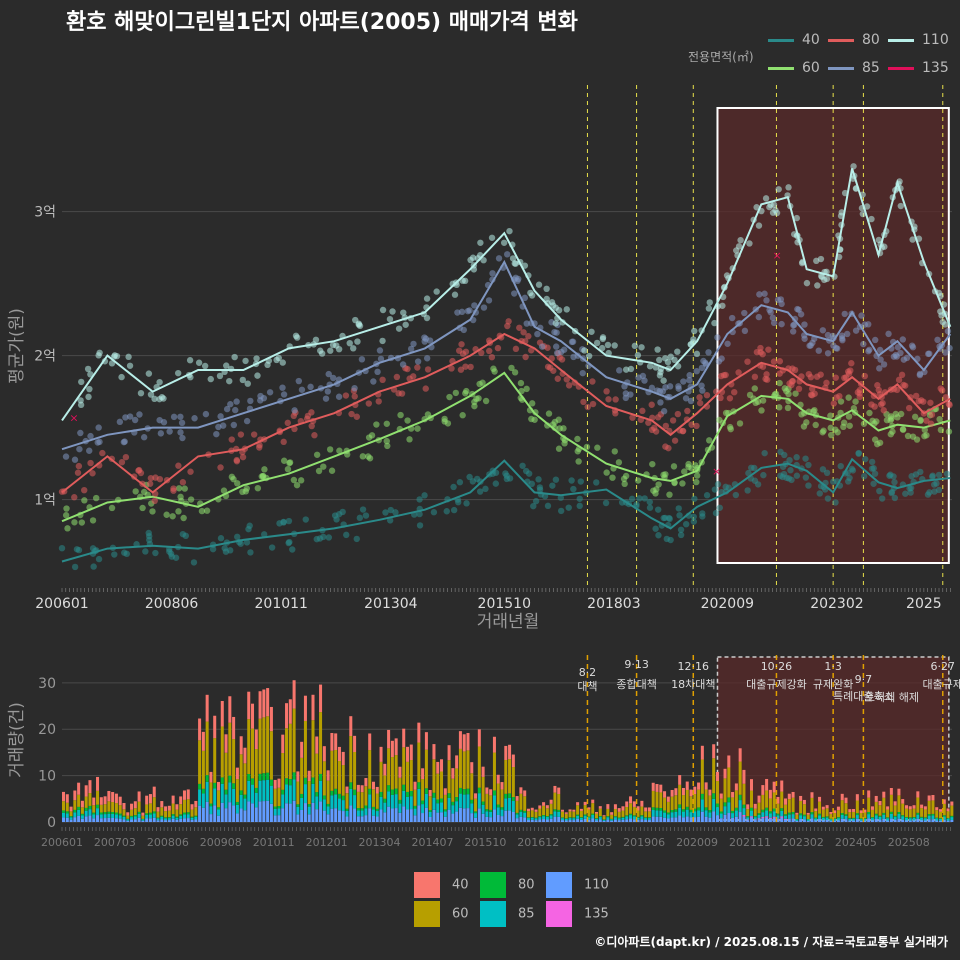 The height and width of the screenshot is (960, 960). Describe the element at coordinates (460, 885) in the screenshot. I see `bar-legend-label-40: 40` at that location.